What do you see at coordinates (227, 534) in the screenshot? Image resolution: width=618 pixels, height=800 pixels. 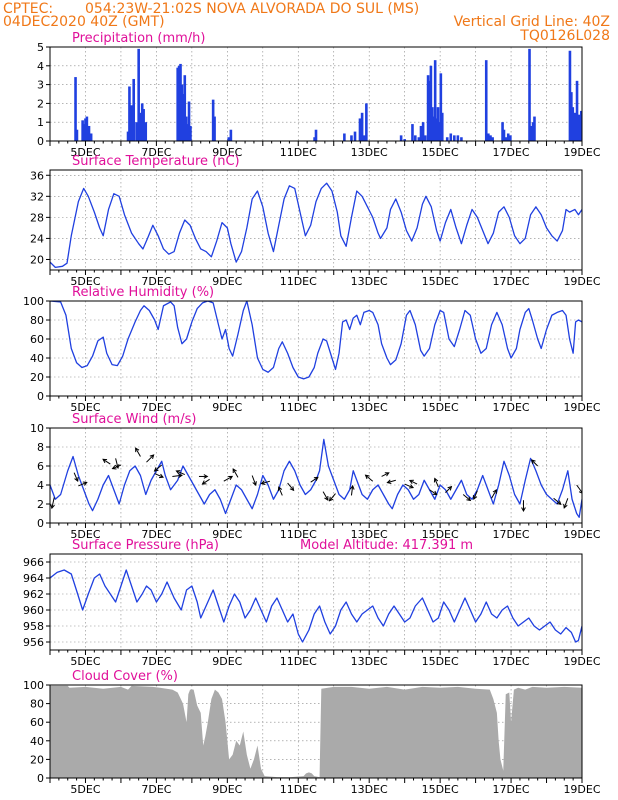 I see `x-tick-label: 9DEC` at bounding box center [227, 534].